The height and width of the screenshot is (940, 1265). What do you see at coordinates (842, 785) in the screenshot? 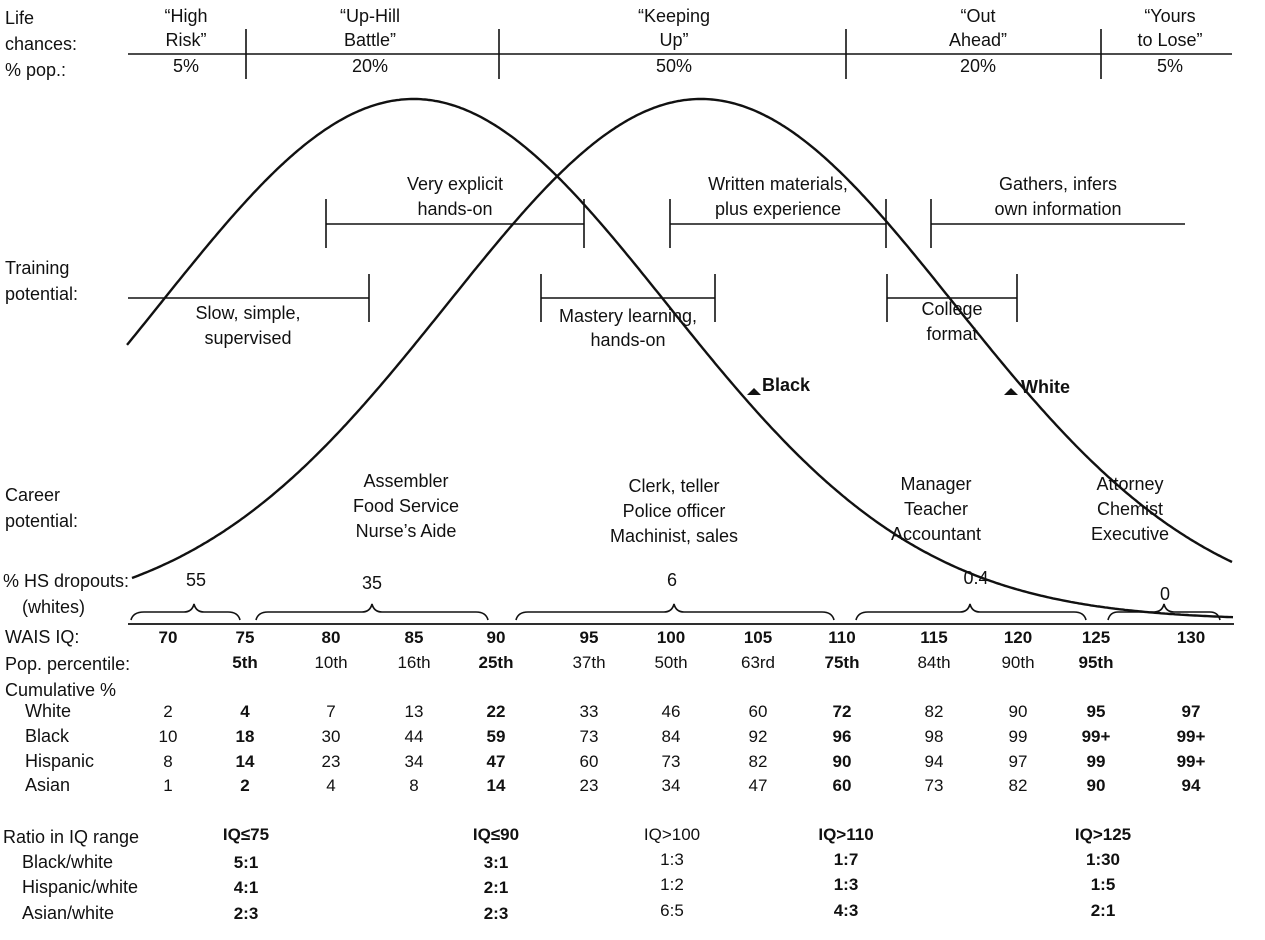
I see `cumulative-value: 60` at bounding box center [842, 785].